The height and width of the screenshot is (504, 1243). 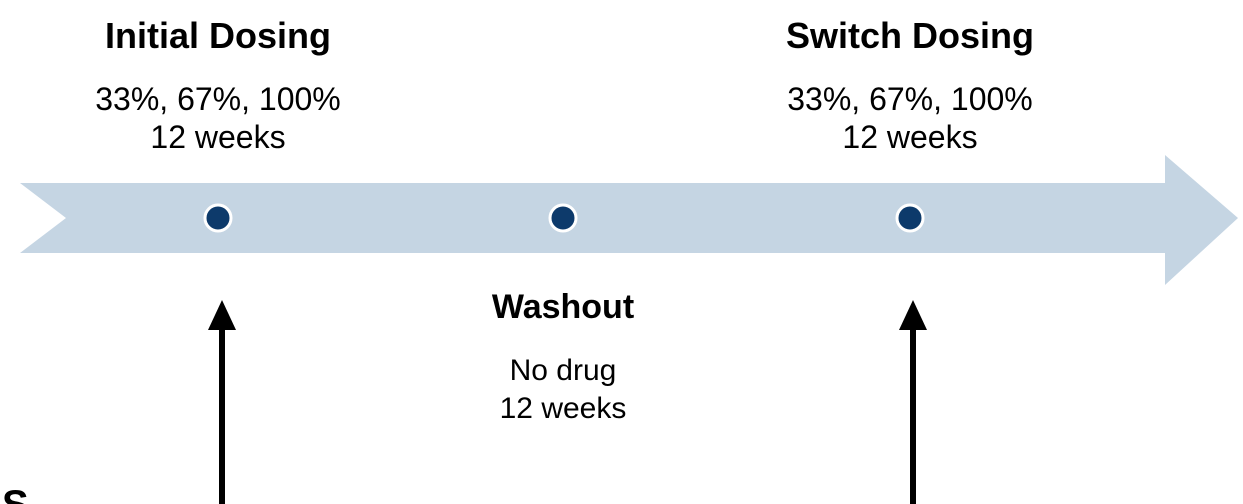 I want to click on phase-title: Switch Dosing, so click(x=910, y=35).